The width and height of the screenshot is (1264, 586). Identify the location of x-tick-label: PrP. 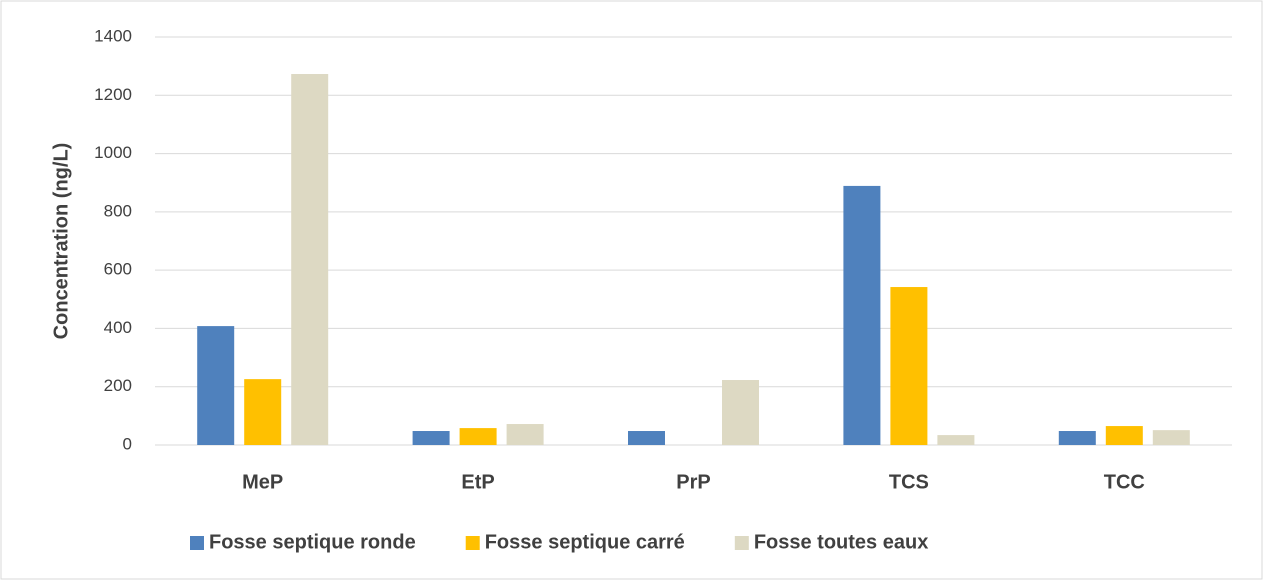
(693, 482).